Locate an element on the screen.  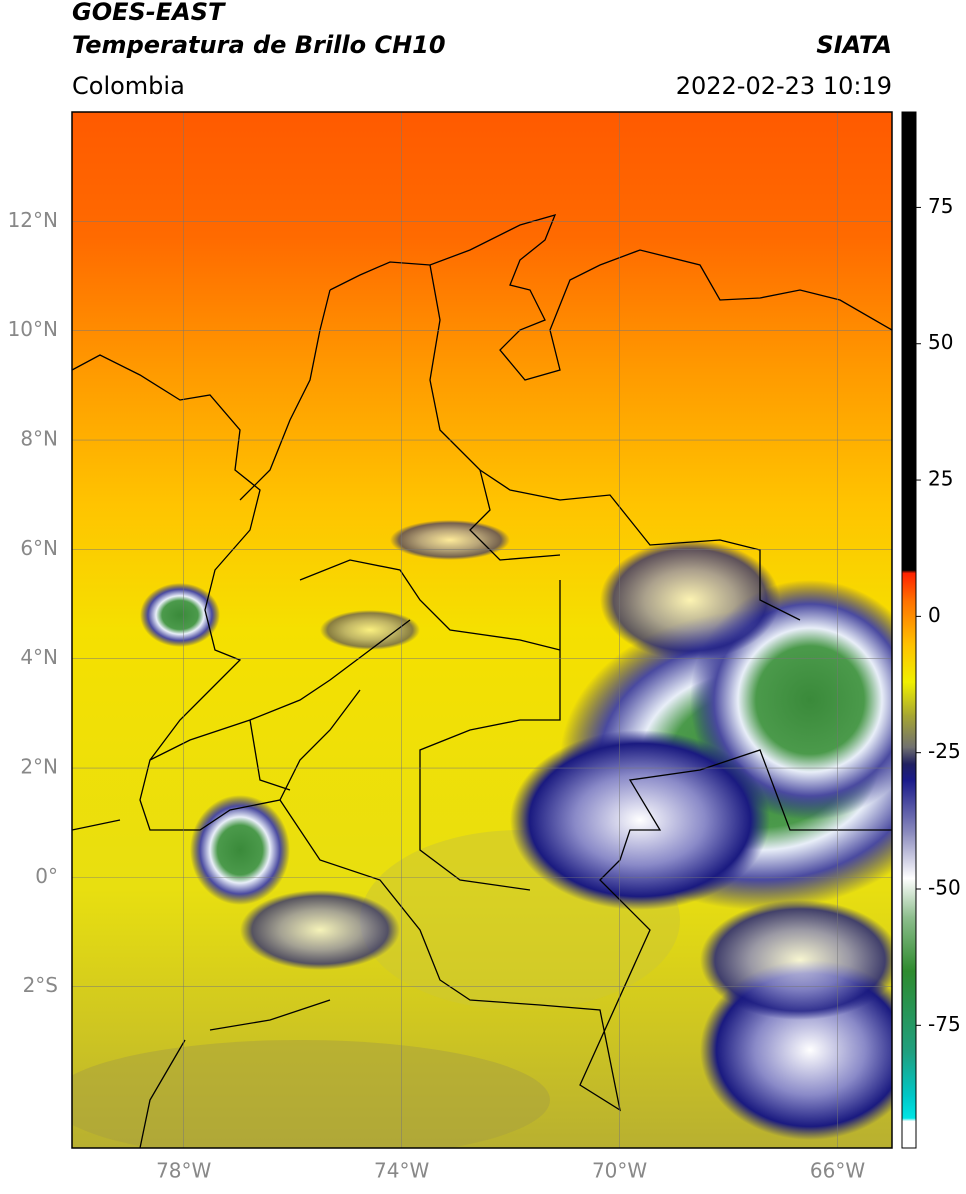
colorbar-tick-label: -50 is located at coordinates (944, 888).